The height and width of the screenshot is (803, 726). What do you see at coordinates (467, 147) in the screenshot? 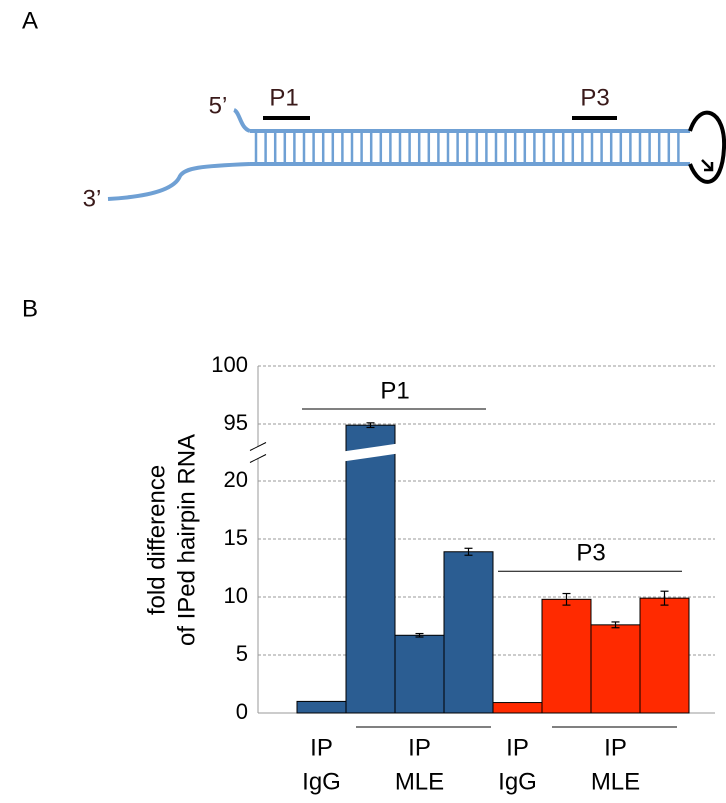
I see `rungs` at bounding box center [467, 147].